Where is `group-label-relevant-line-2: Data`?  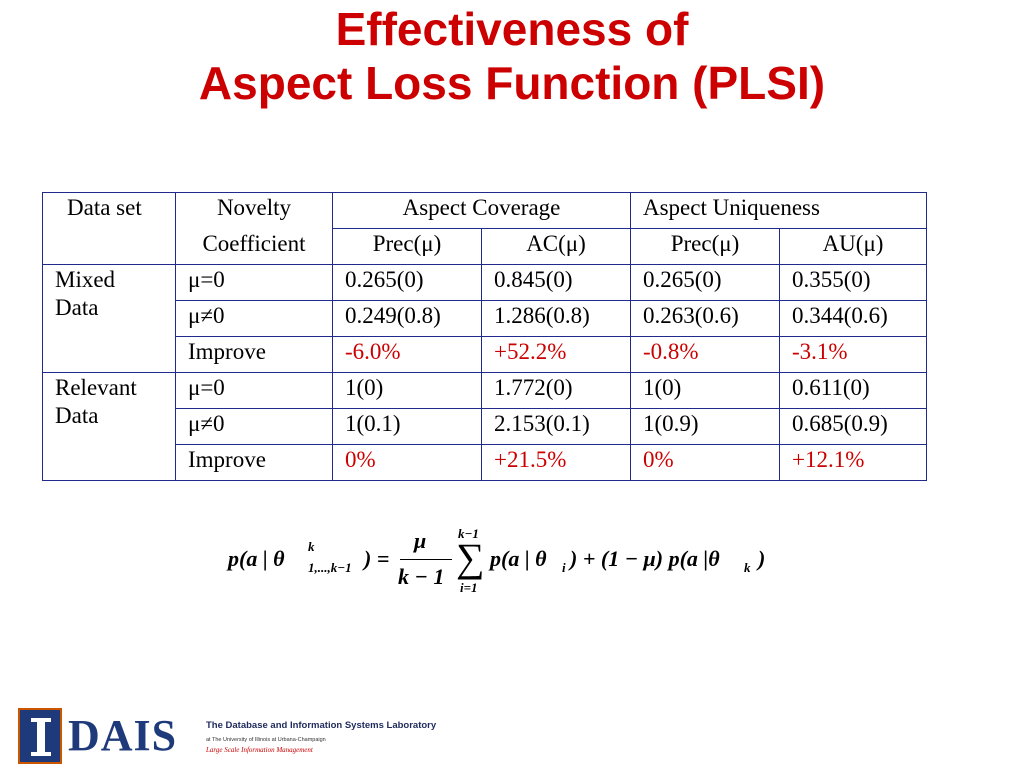
group-label-relevant-line-2: Data is located at coordinates (109, 418).